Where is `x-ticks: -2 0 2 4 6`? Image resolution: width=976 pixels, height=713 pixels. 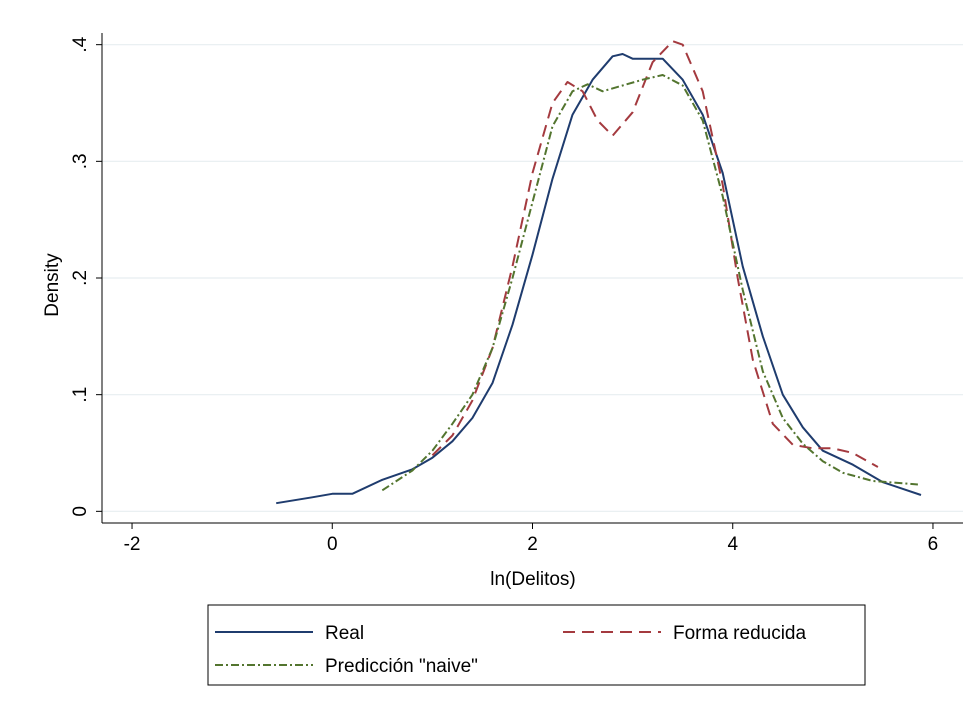
x-ticks: -2 0 2 4 6 is located at coordinates (531, 539).